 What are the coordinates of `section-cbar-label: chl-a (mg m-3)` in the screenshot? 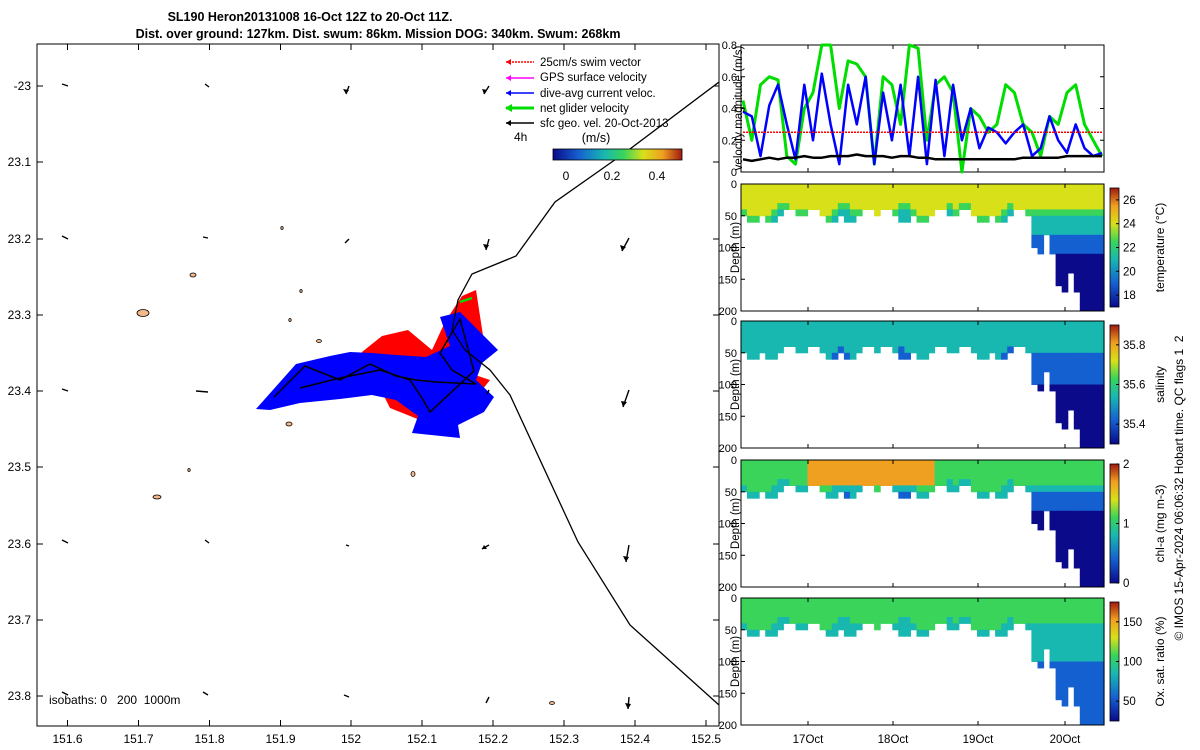 It's located at (1160, 523).